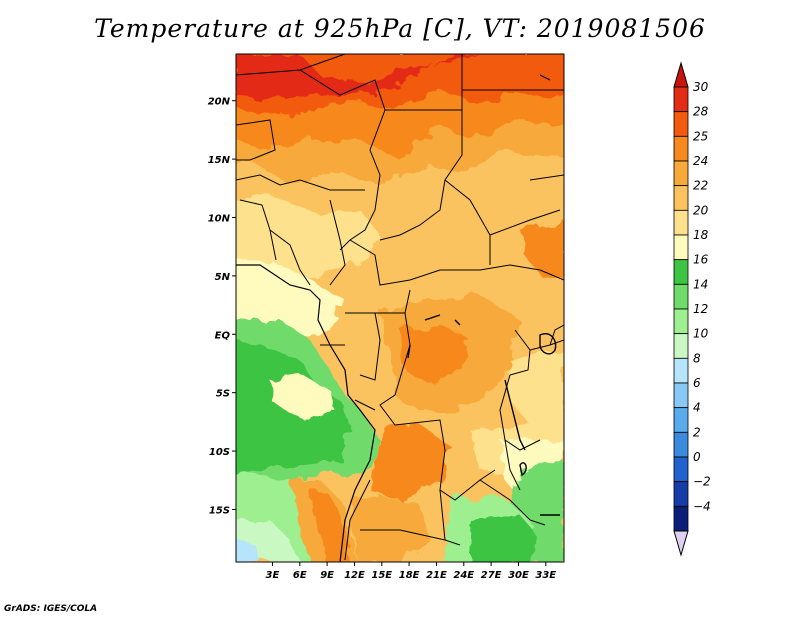  I want to click on colorbar-label: 20, so click(701, 210).